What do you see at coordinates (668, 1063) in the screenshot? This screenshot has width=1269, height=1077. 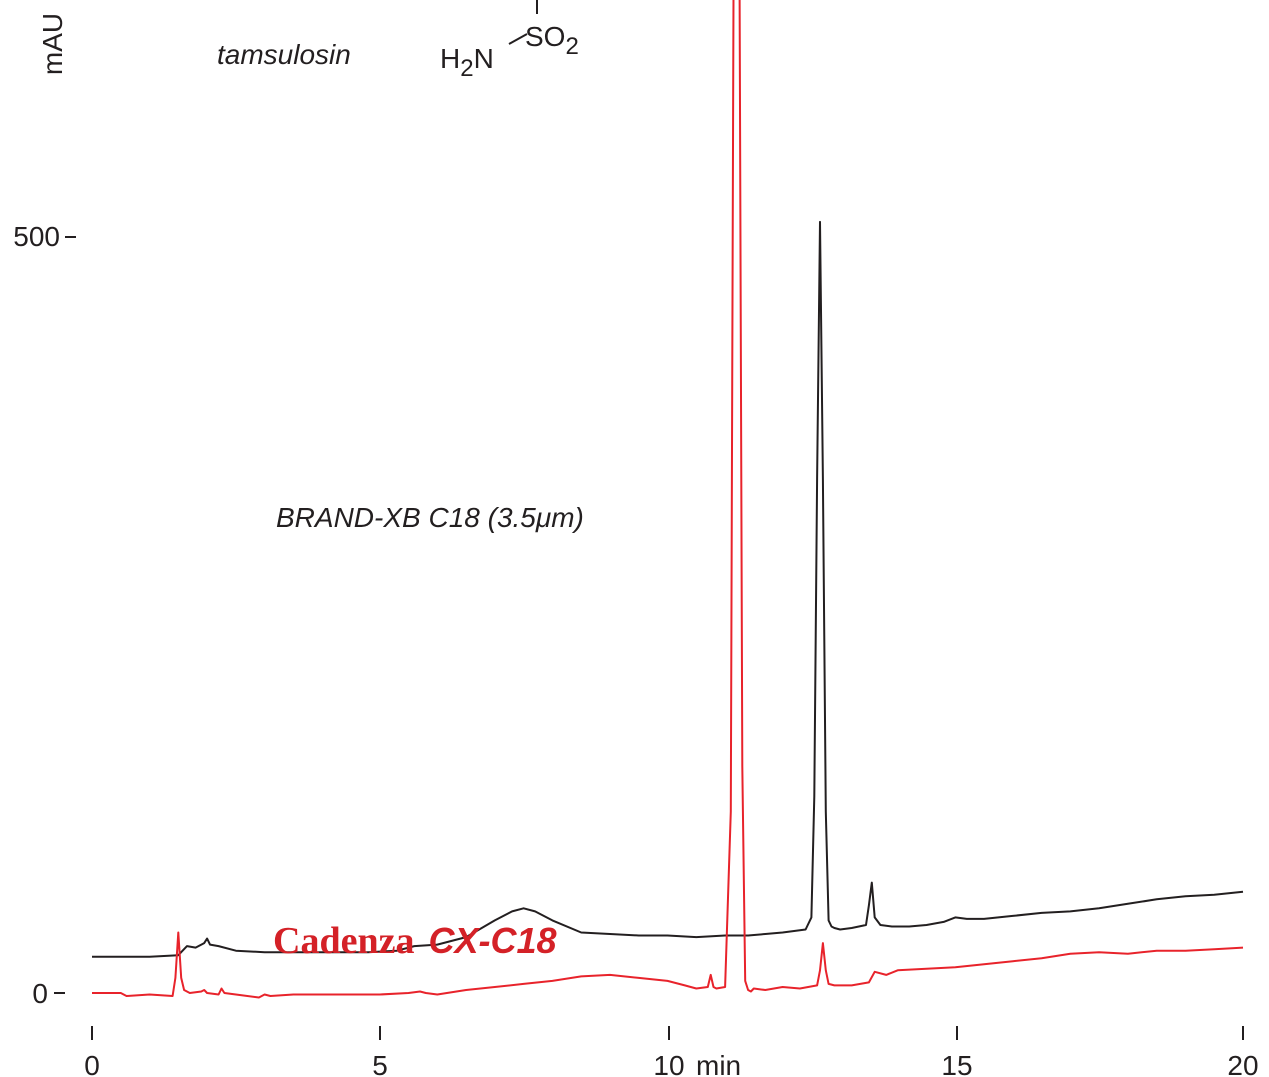 I see `x-tick-label-10: 10` at bounding box center [668, 1063].